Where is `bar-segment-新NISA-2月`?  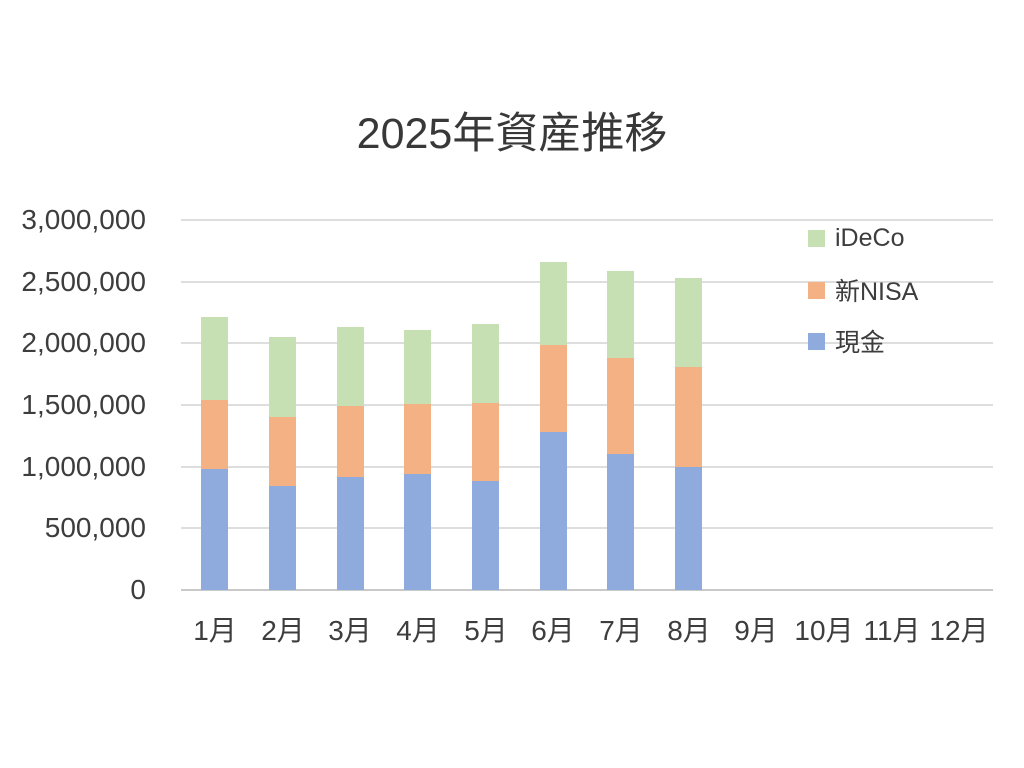
bar-segment-新NISA-2月 is located at coordinates (282, 452).